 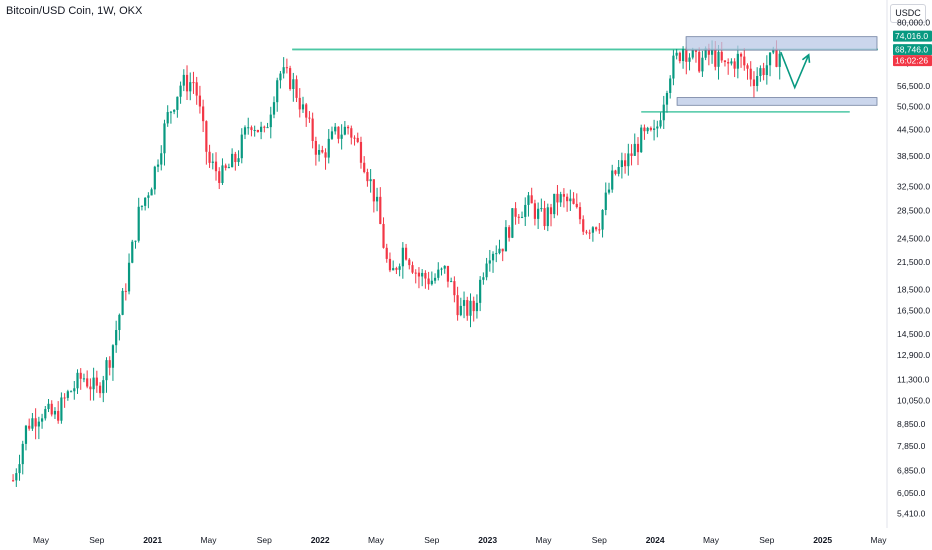 I want to click on chart-title: Bitcoin/USD Coin, 1W, OKX, so click(x=74, y=11).